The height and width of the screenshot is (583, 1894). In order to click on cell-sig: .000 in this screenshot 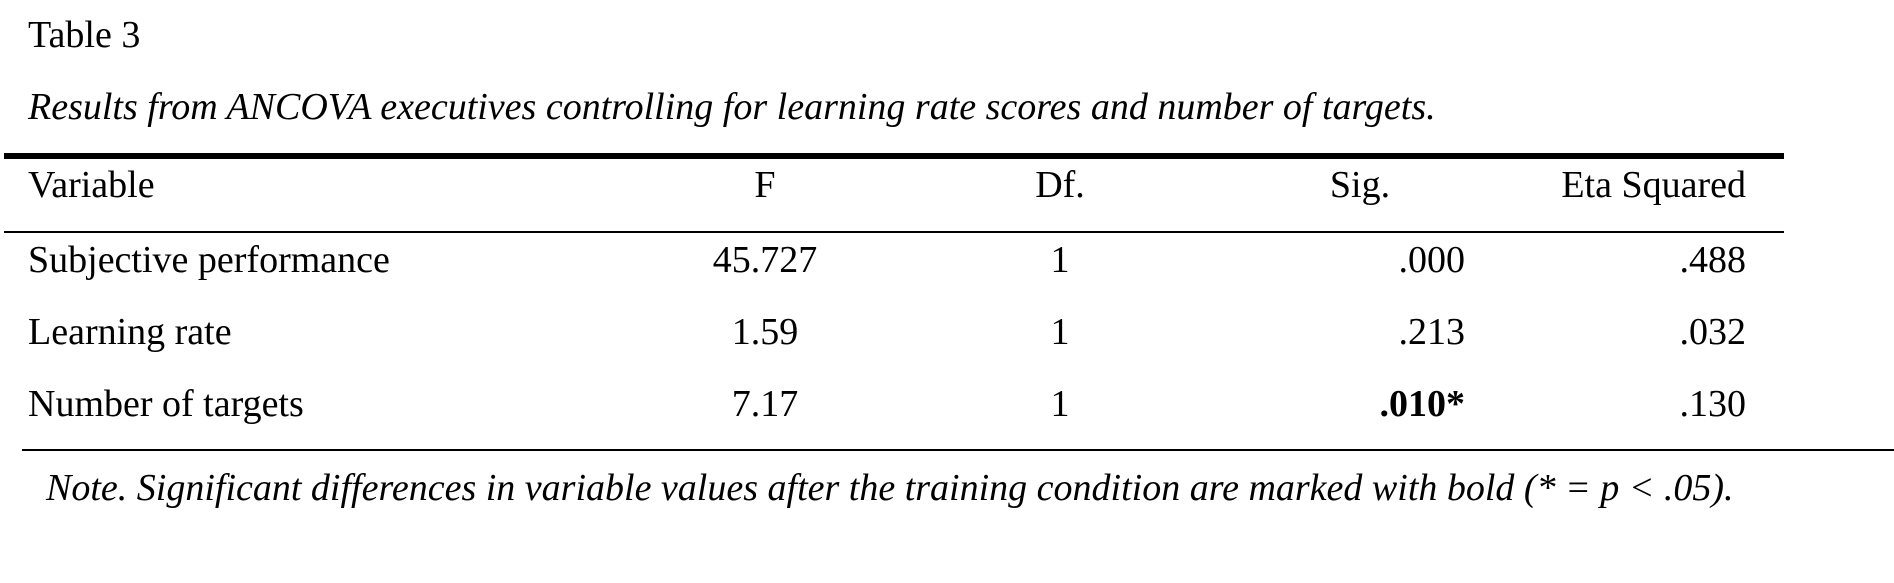, I will do `click(1432, 260)`.